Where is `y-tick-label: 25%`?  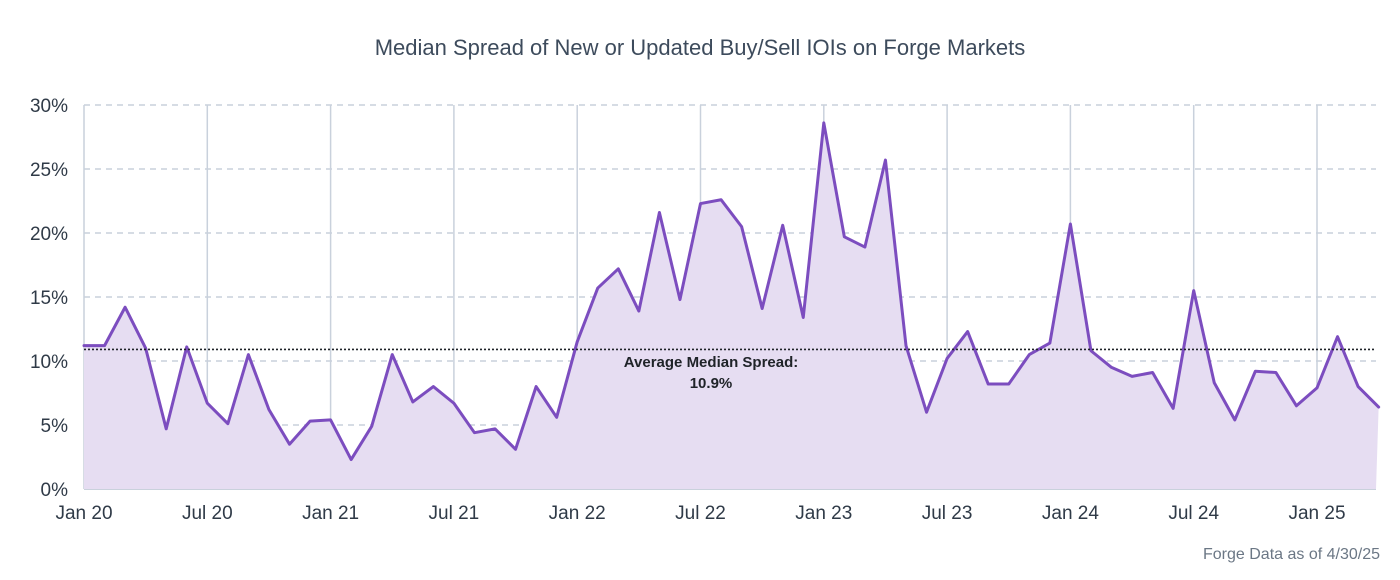 y-tick-label: 25% is located at coordinates (49, 170).